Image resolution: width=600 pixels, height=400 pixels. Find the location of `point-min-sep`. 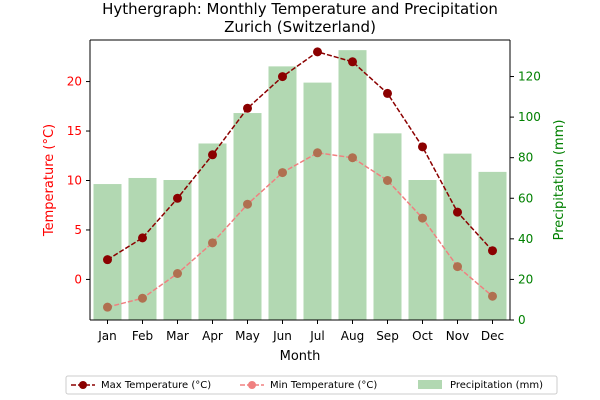

point-min-sep is located at coordinates (387, 180).